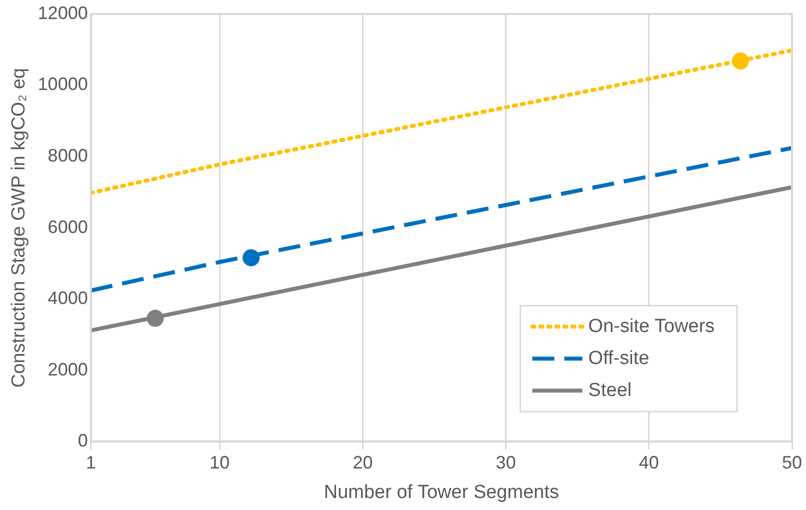  I want to click on x-tick-label: 1, so click(91, 462).